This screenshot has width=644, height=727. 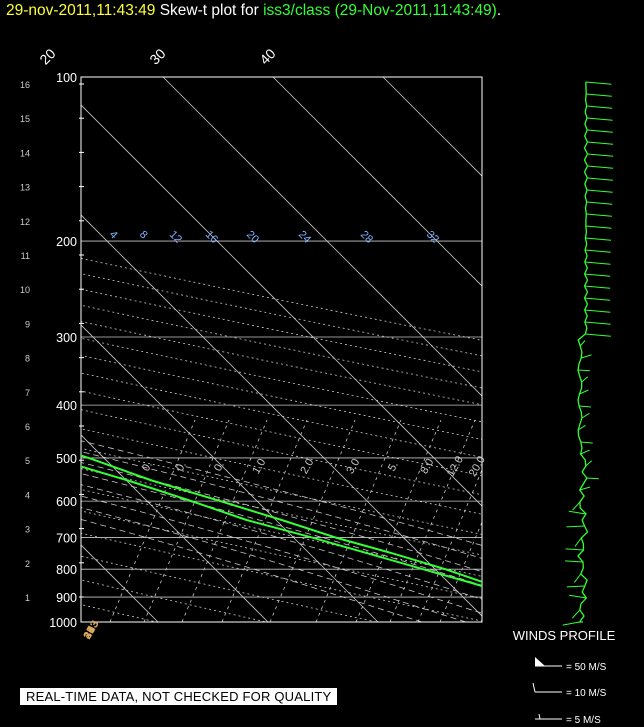 I want to click on moist-adiabat-label: 28, so click(x=366, y=237).